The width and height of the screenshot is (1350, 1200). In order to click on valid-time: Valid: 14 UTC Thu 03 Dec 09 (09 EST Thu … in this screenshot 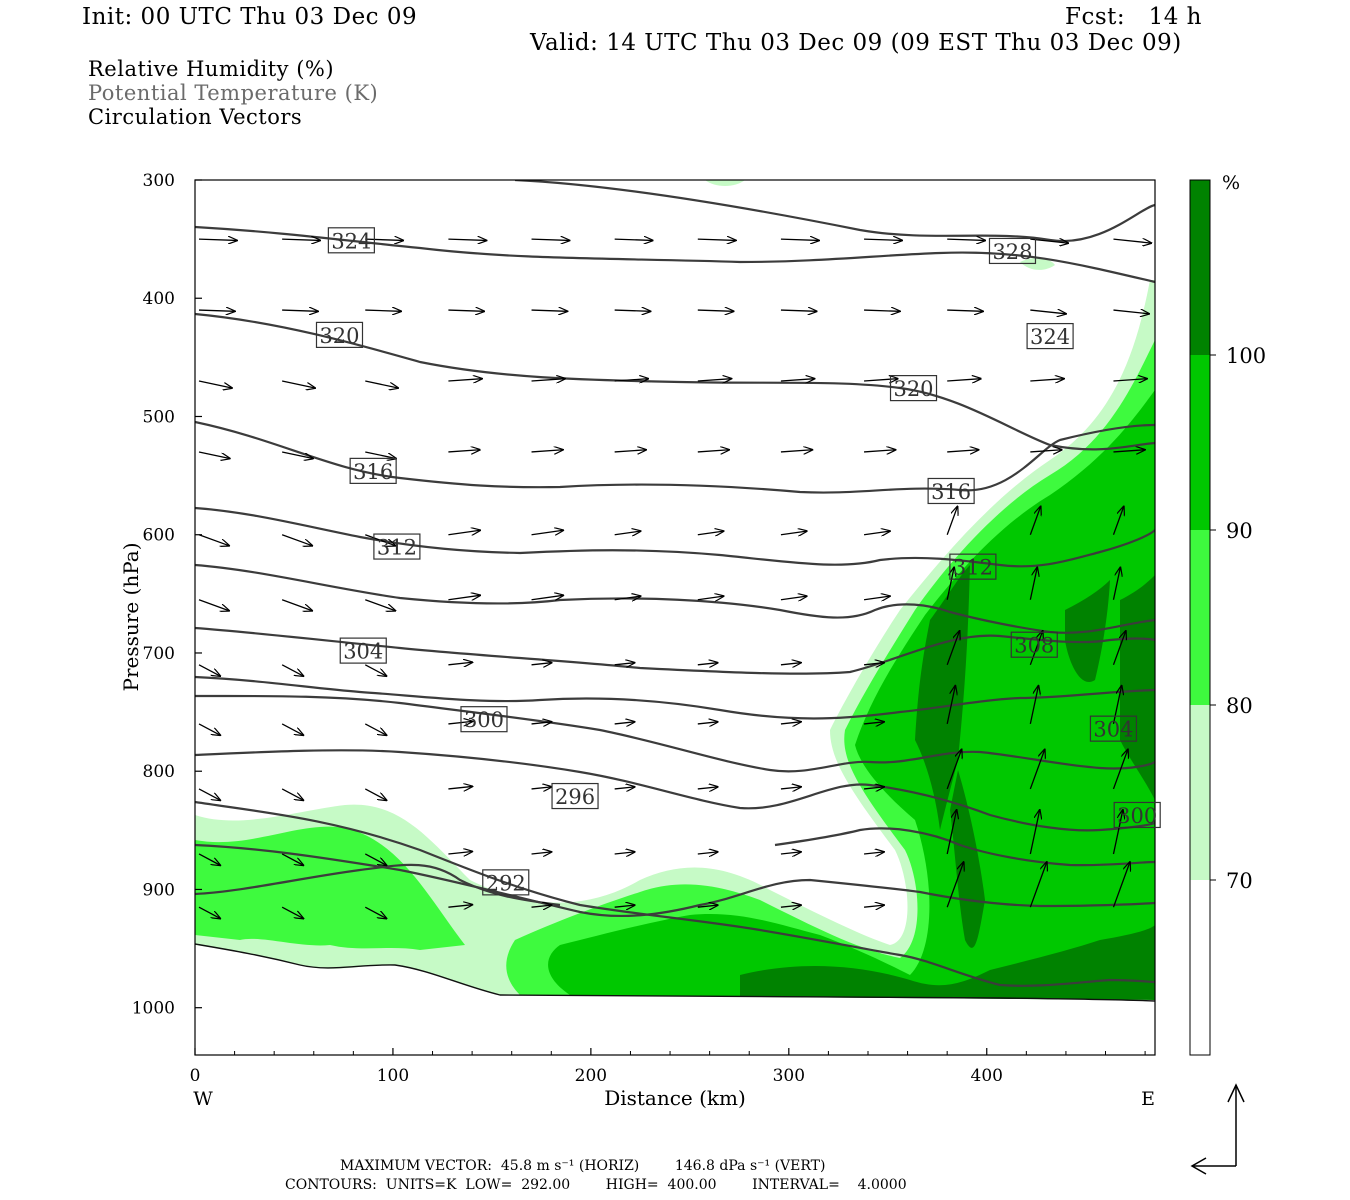, I will do `click(856, 43)`.